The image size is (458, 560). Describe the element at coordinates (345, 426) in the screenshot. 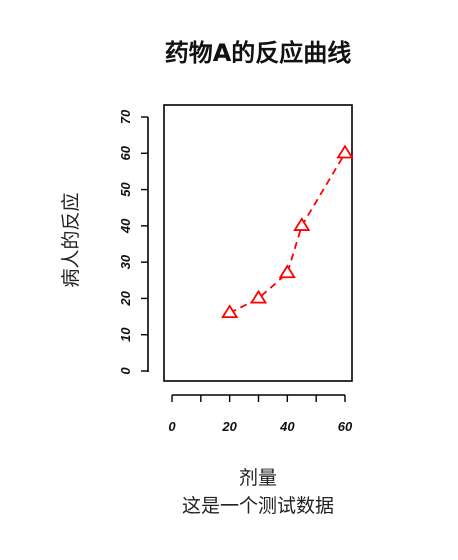

I see `x-tick-label: 60` at that location.